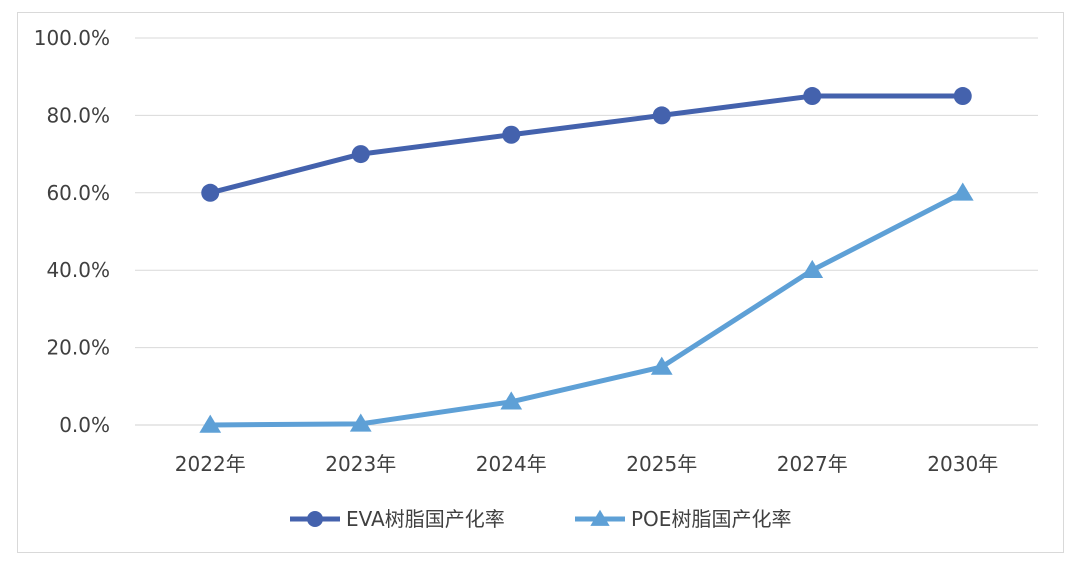 The image size is (1080, 566). I want to click on x-tick-label: 2022年, so click(210, 464).